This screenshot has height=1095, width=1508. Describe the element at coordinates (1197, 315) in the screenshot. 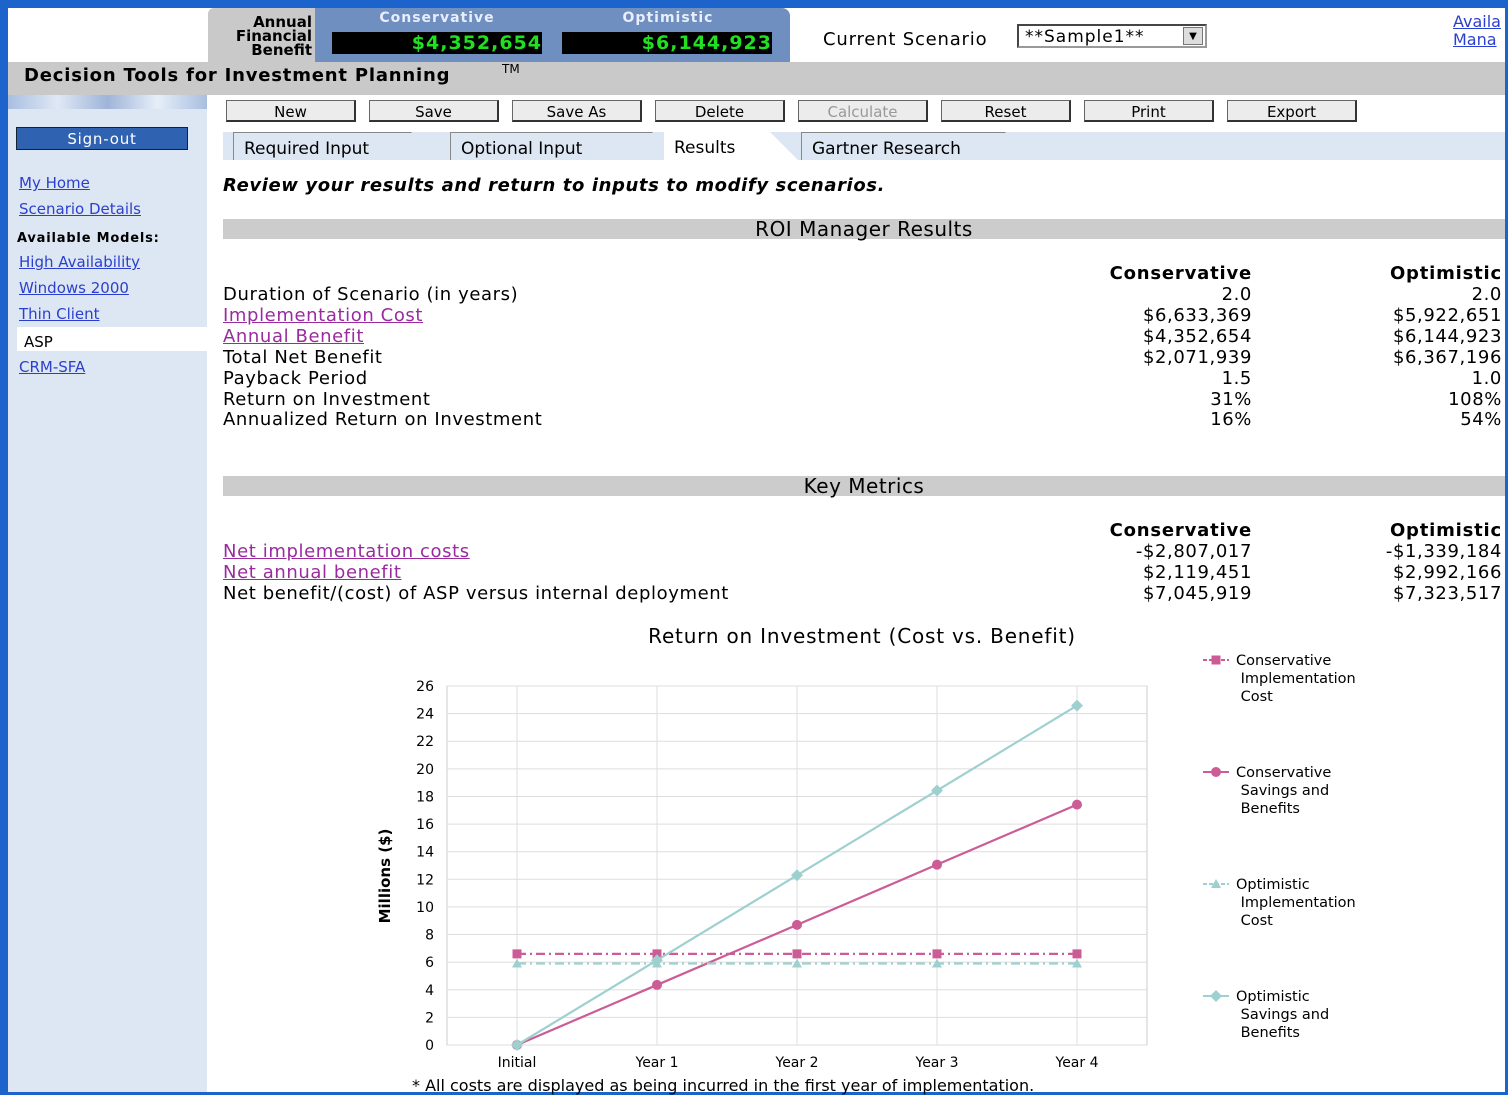

I see `row-value: $6,633,369` at that location.